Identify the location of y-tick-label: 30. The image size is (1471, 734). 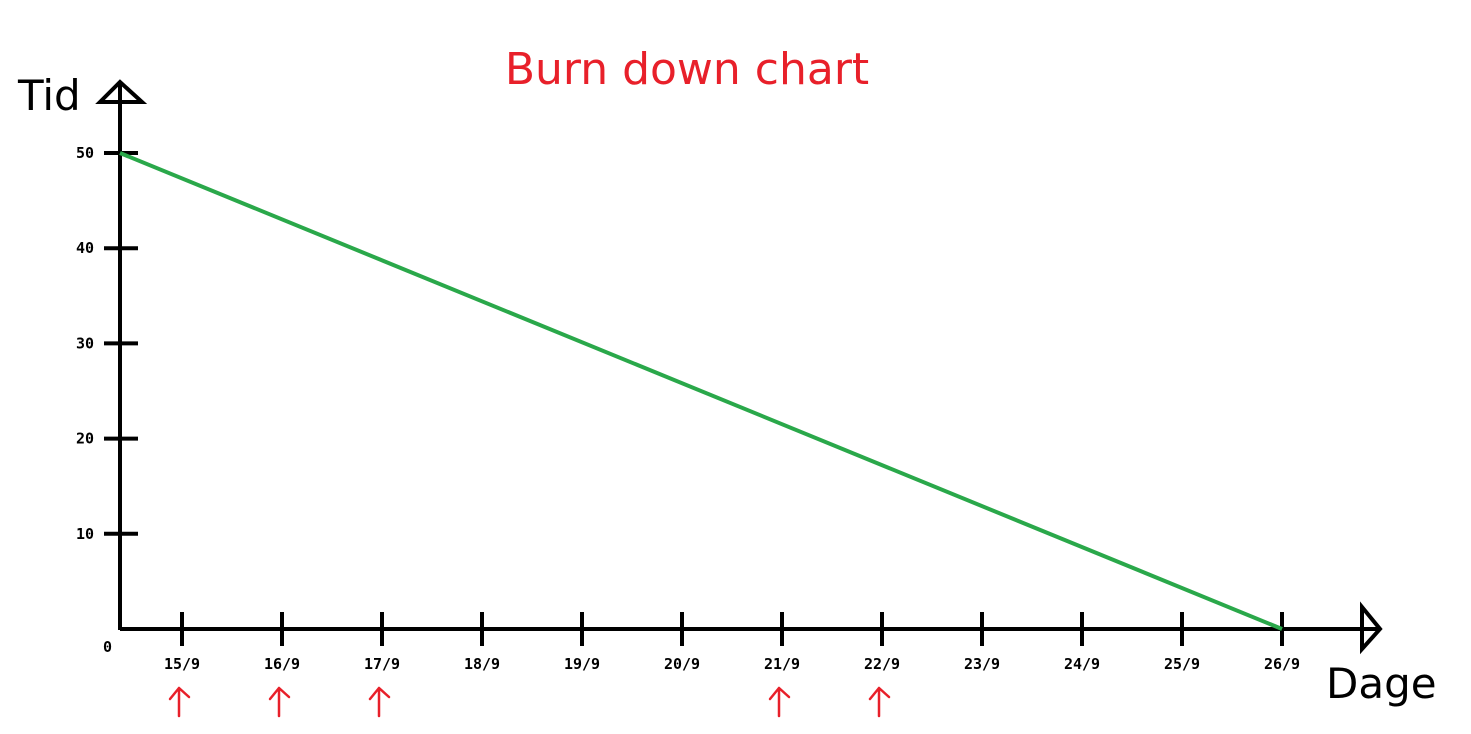
(85, 343).